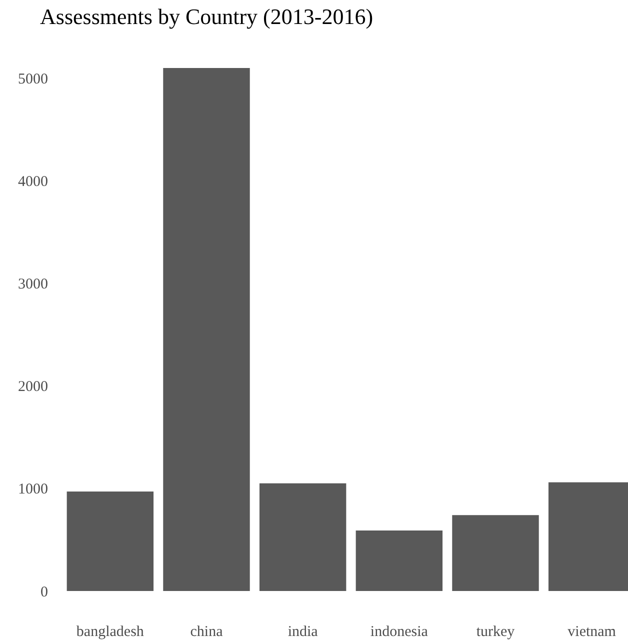  What do you see at coordinates (33, 490) in the screenshot?
I see `y-tick-label: 1000` at bounding box center [33, 490].